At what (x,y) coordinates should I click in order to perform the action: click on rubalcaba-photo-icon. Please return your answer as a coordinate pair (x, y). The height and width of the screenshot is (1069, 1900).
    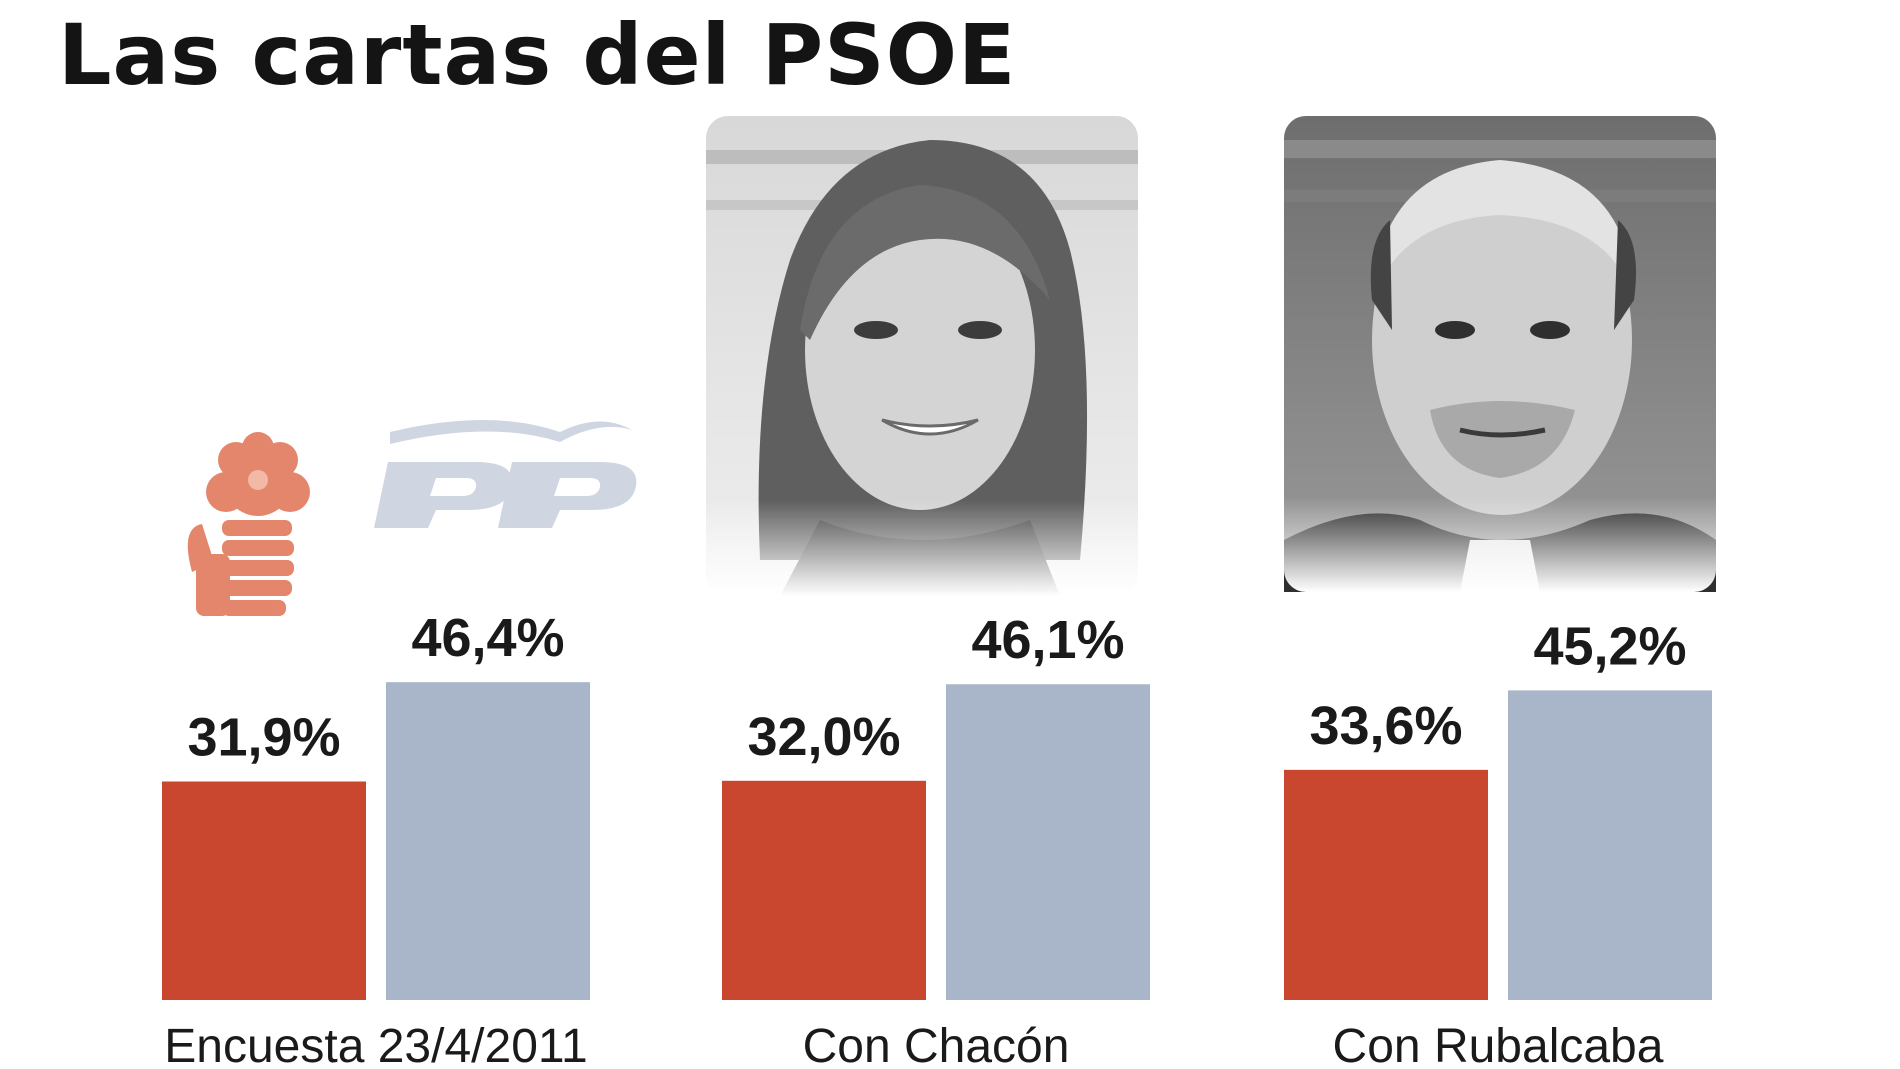
    Looking at the image, I should click on (1500, 354).